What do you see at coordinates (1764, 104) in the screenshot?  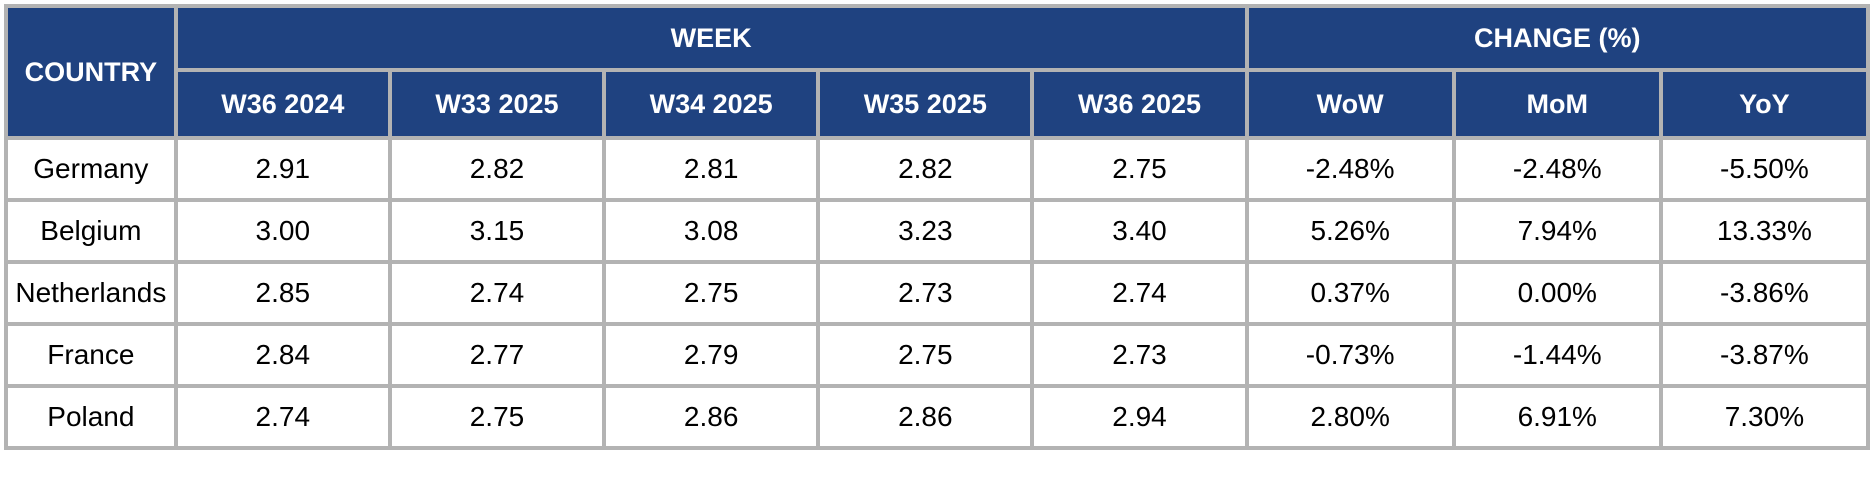 I see `column-header-yoy: YoY` at bounding box center [1764, 104].